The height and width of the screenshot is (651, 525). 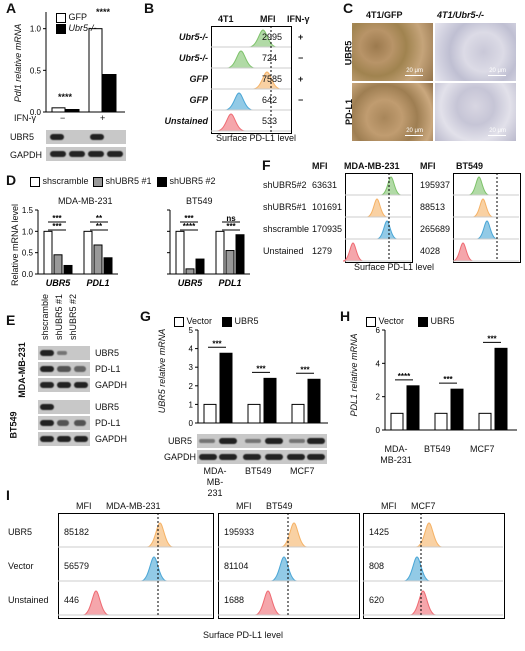 I want to click on e-blot-ubr5-a, so click(x=64, y=353).